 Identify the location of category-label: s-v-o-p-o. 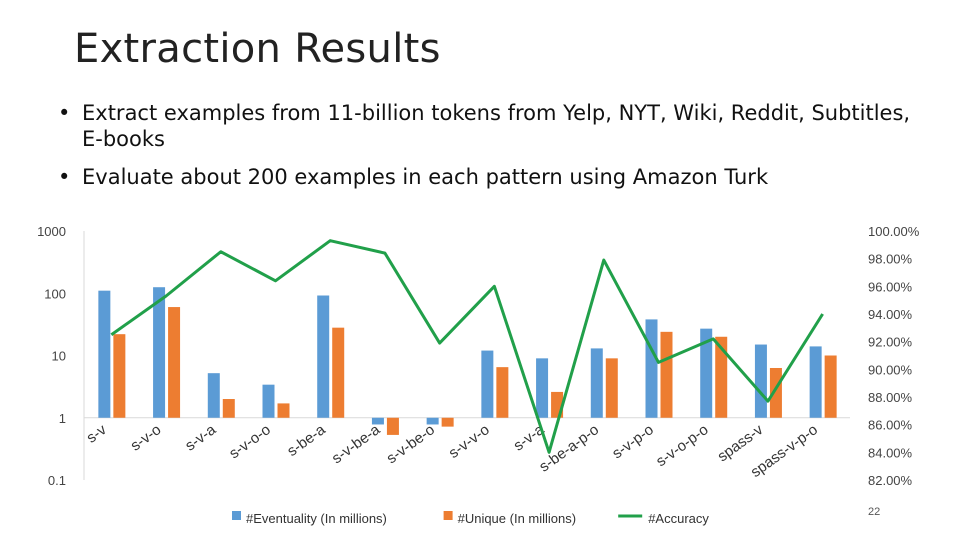
(682, 445).